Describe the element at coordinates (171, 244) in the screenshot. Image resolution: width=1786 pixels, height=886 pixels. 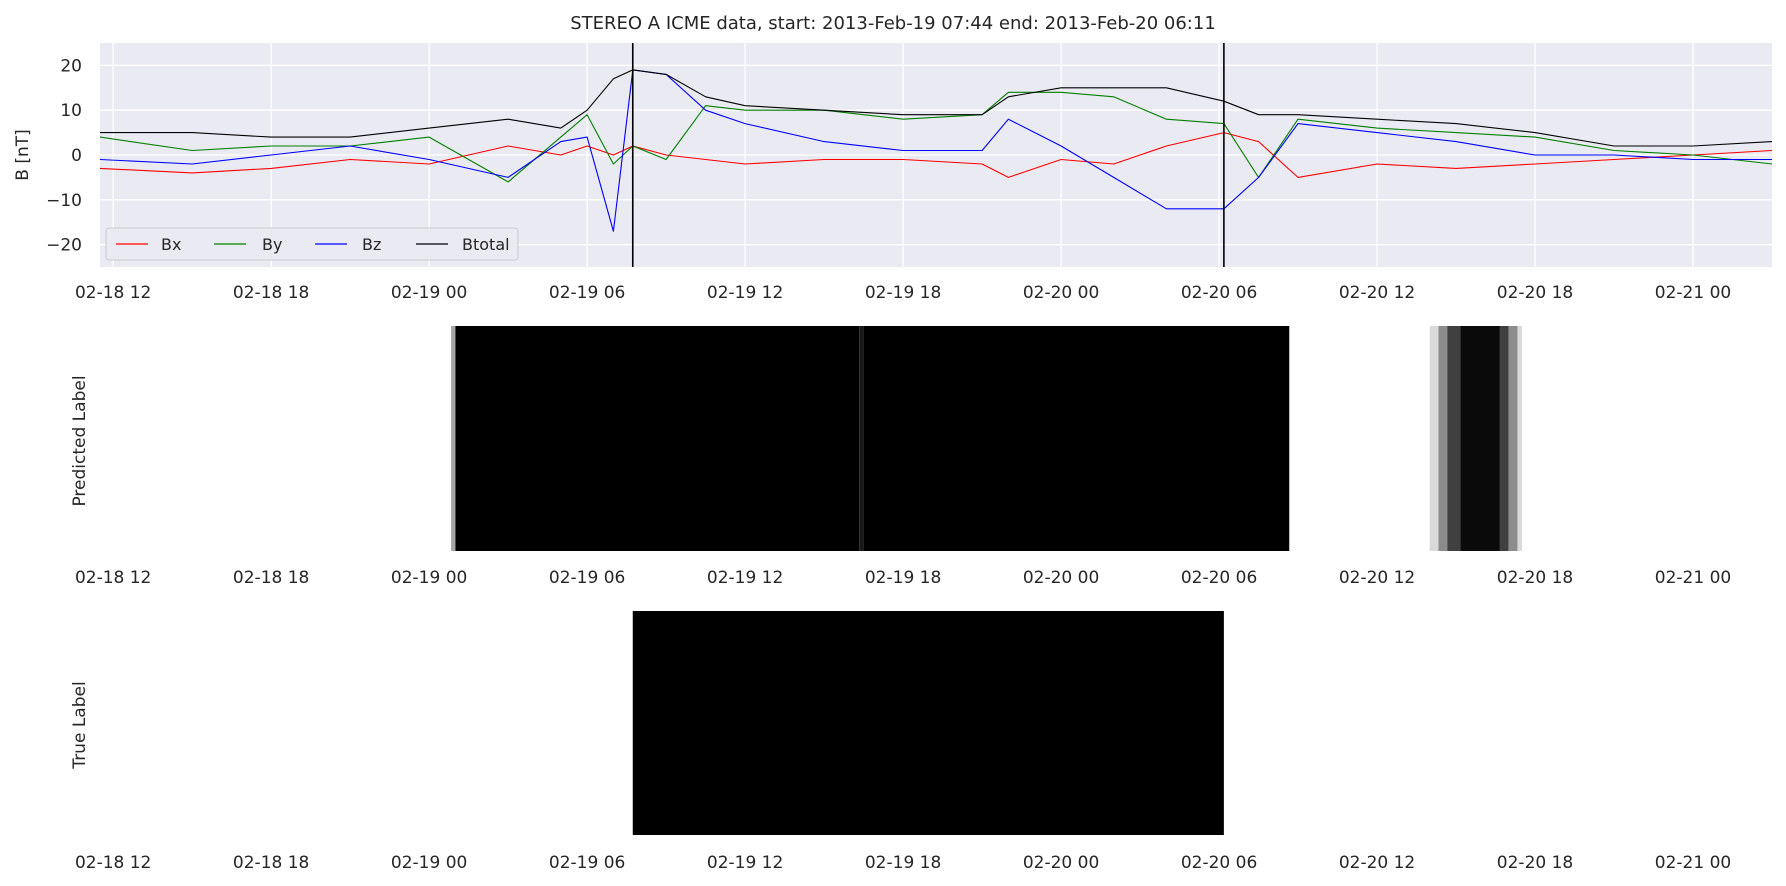
I see `legend-bx-label: Bx` at that location.